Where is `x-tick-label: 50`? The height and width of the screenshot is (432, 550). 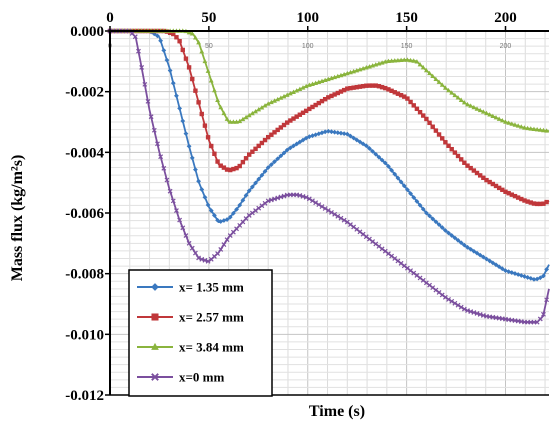 x-tick-label: 50 is located at coordinates (208, 18).